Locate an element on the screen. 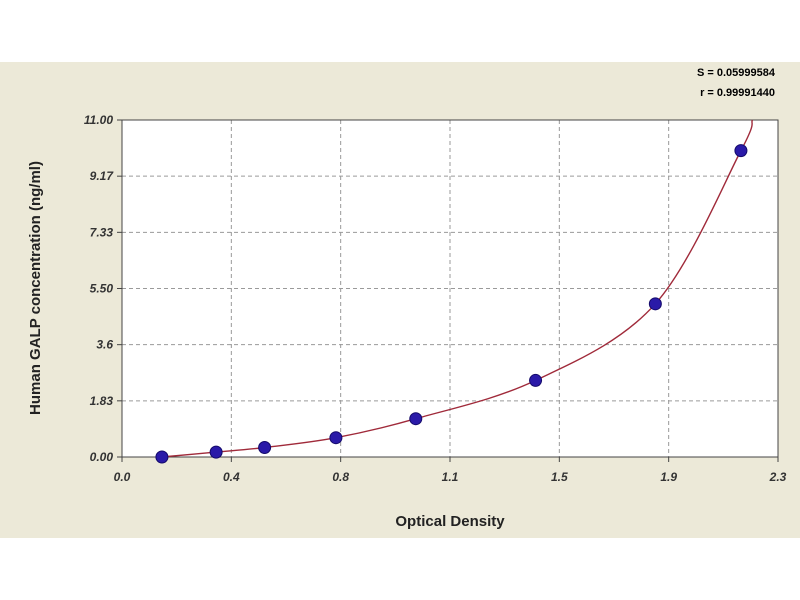 The width and height of the screenshot is (800, 600). y-tick-label: 11.00 is located at coordinates (98, 120).